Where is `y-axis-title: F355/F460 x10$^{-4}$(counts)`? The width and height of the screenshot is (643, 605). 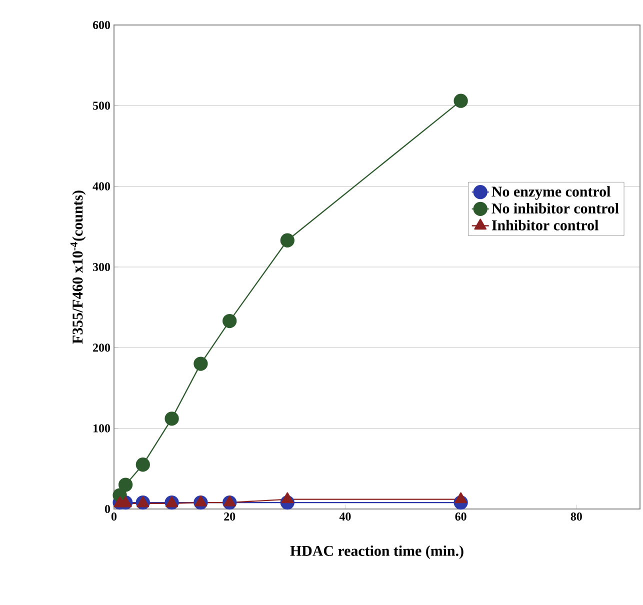 y-axis-title: F355/F460 x10$^{-4}$(counts) is located at coordinates (78, 267).